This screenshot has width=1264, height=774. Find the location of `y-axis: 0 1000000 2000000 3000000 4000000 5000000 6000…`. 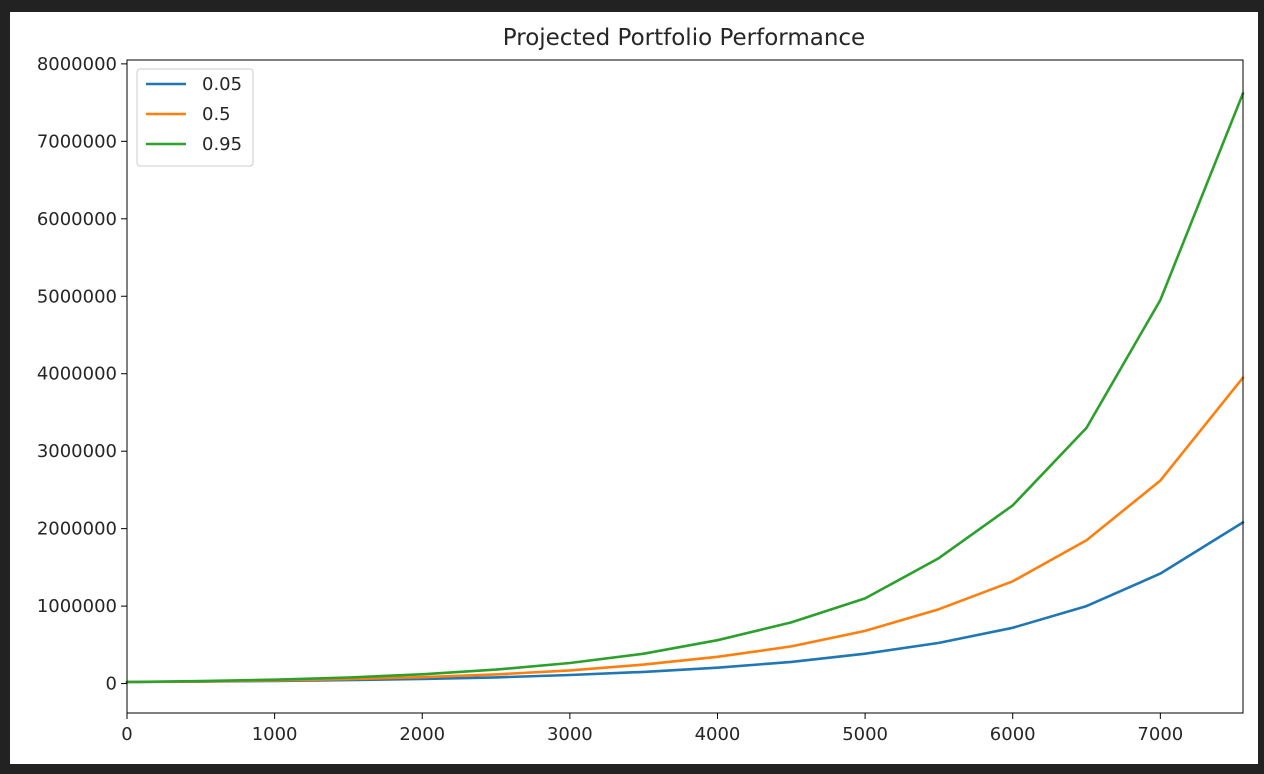

y-axis: 0 1000000 2000000 3000000 4000000 5000000 6000… is located at coordinates (82, 374).